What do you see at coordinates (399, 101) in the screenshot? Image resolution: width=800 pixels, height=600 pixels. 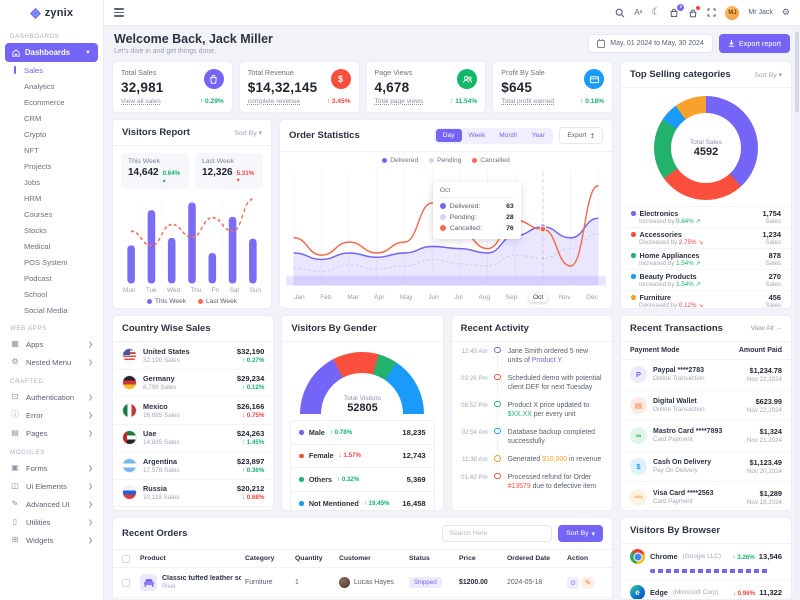 I see `kpi-link: Total page views` at bounding box center [399, 101].